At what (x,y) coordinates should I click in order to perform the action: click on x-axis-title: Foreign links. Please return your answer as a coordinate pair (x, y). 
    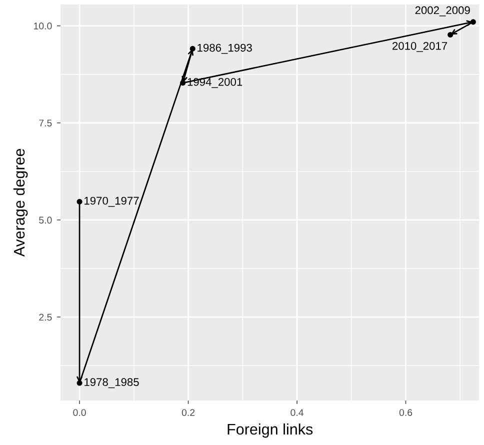
    Looking at the image, I should click on (270, 430).